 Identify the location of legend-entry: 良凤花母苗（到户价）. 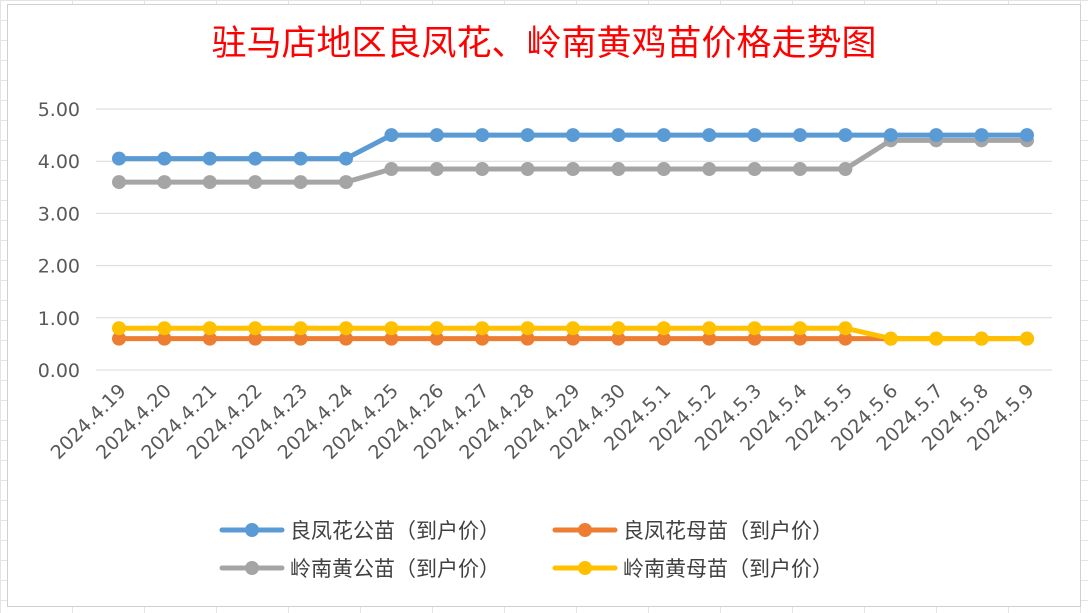
(692, 531).